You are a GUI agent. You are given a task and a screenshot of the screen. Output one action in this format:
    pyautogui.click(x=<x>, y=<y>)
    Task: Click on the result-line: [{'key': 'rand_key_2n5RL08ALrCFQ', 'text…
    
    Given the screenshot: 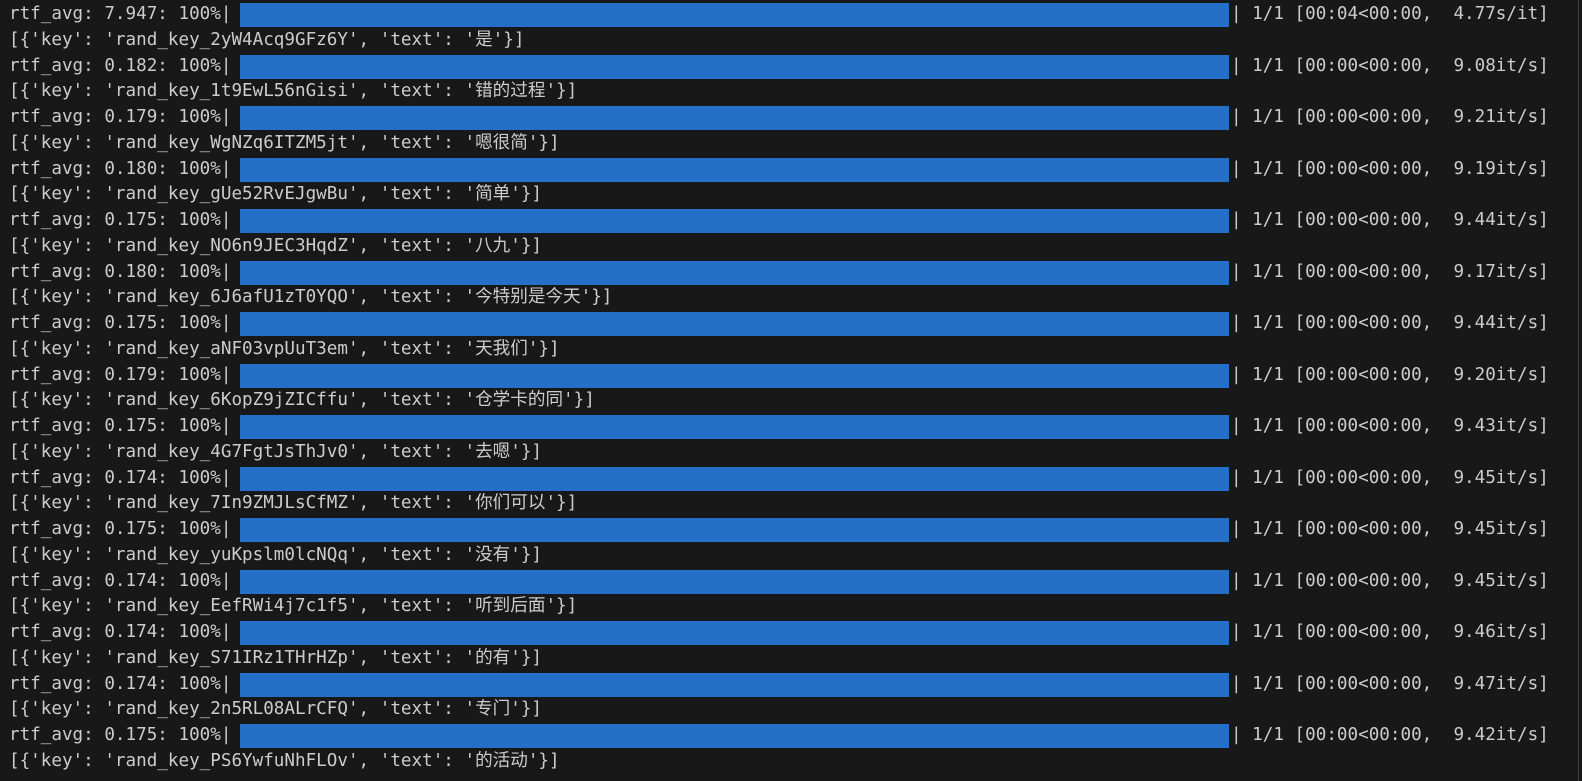 What is the action you would take?
    pyautogui.click(x=276, y=709)
    